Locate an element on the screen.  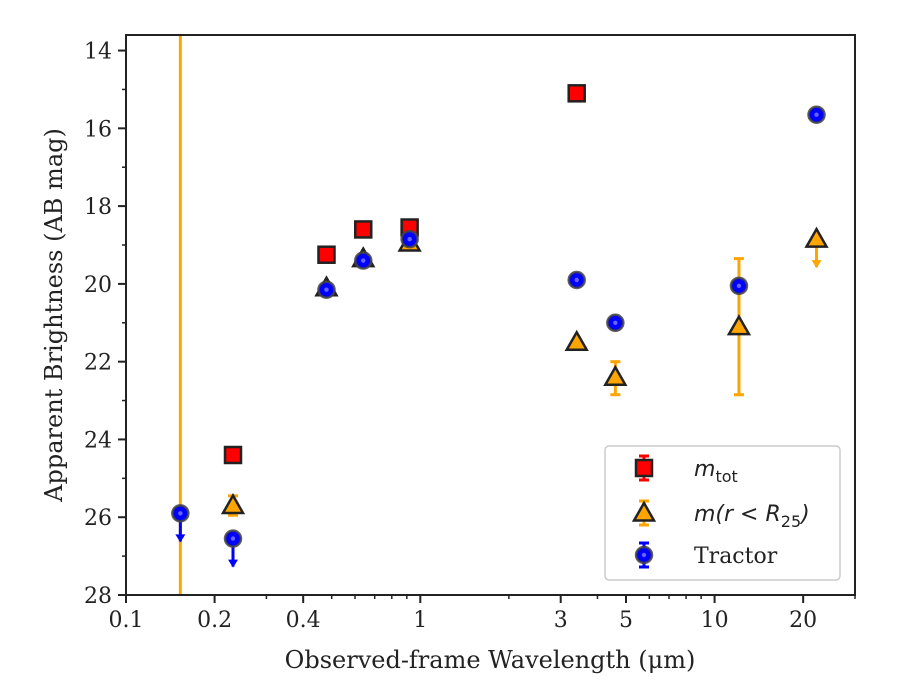
legend-label-main-1: m(r < R is located at coordinates (737, 514).